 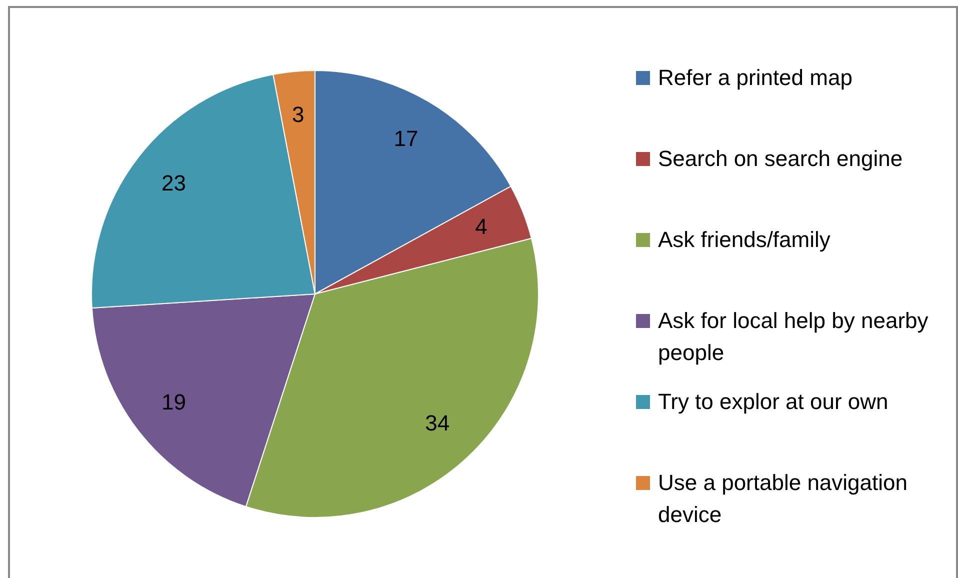 I want to click on legend-label: Search on search engine, so click(x=780, y=159).